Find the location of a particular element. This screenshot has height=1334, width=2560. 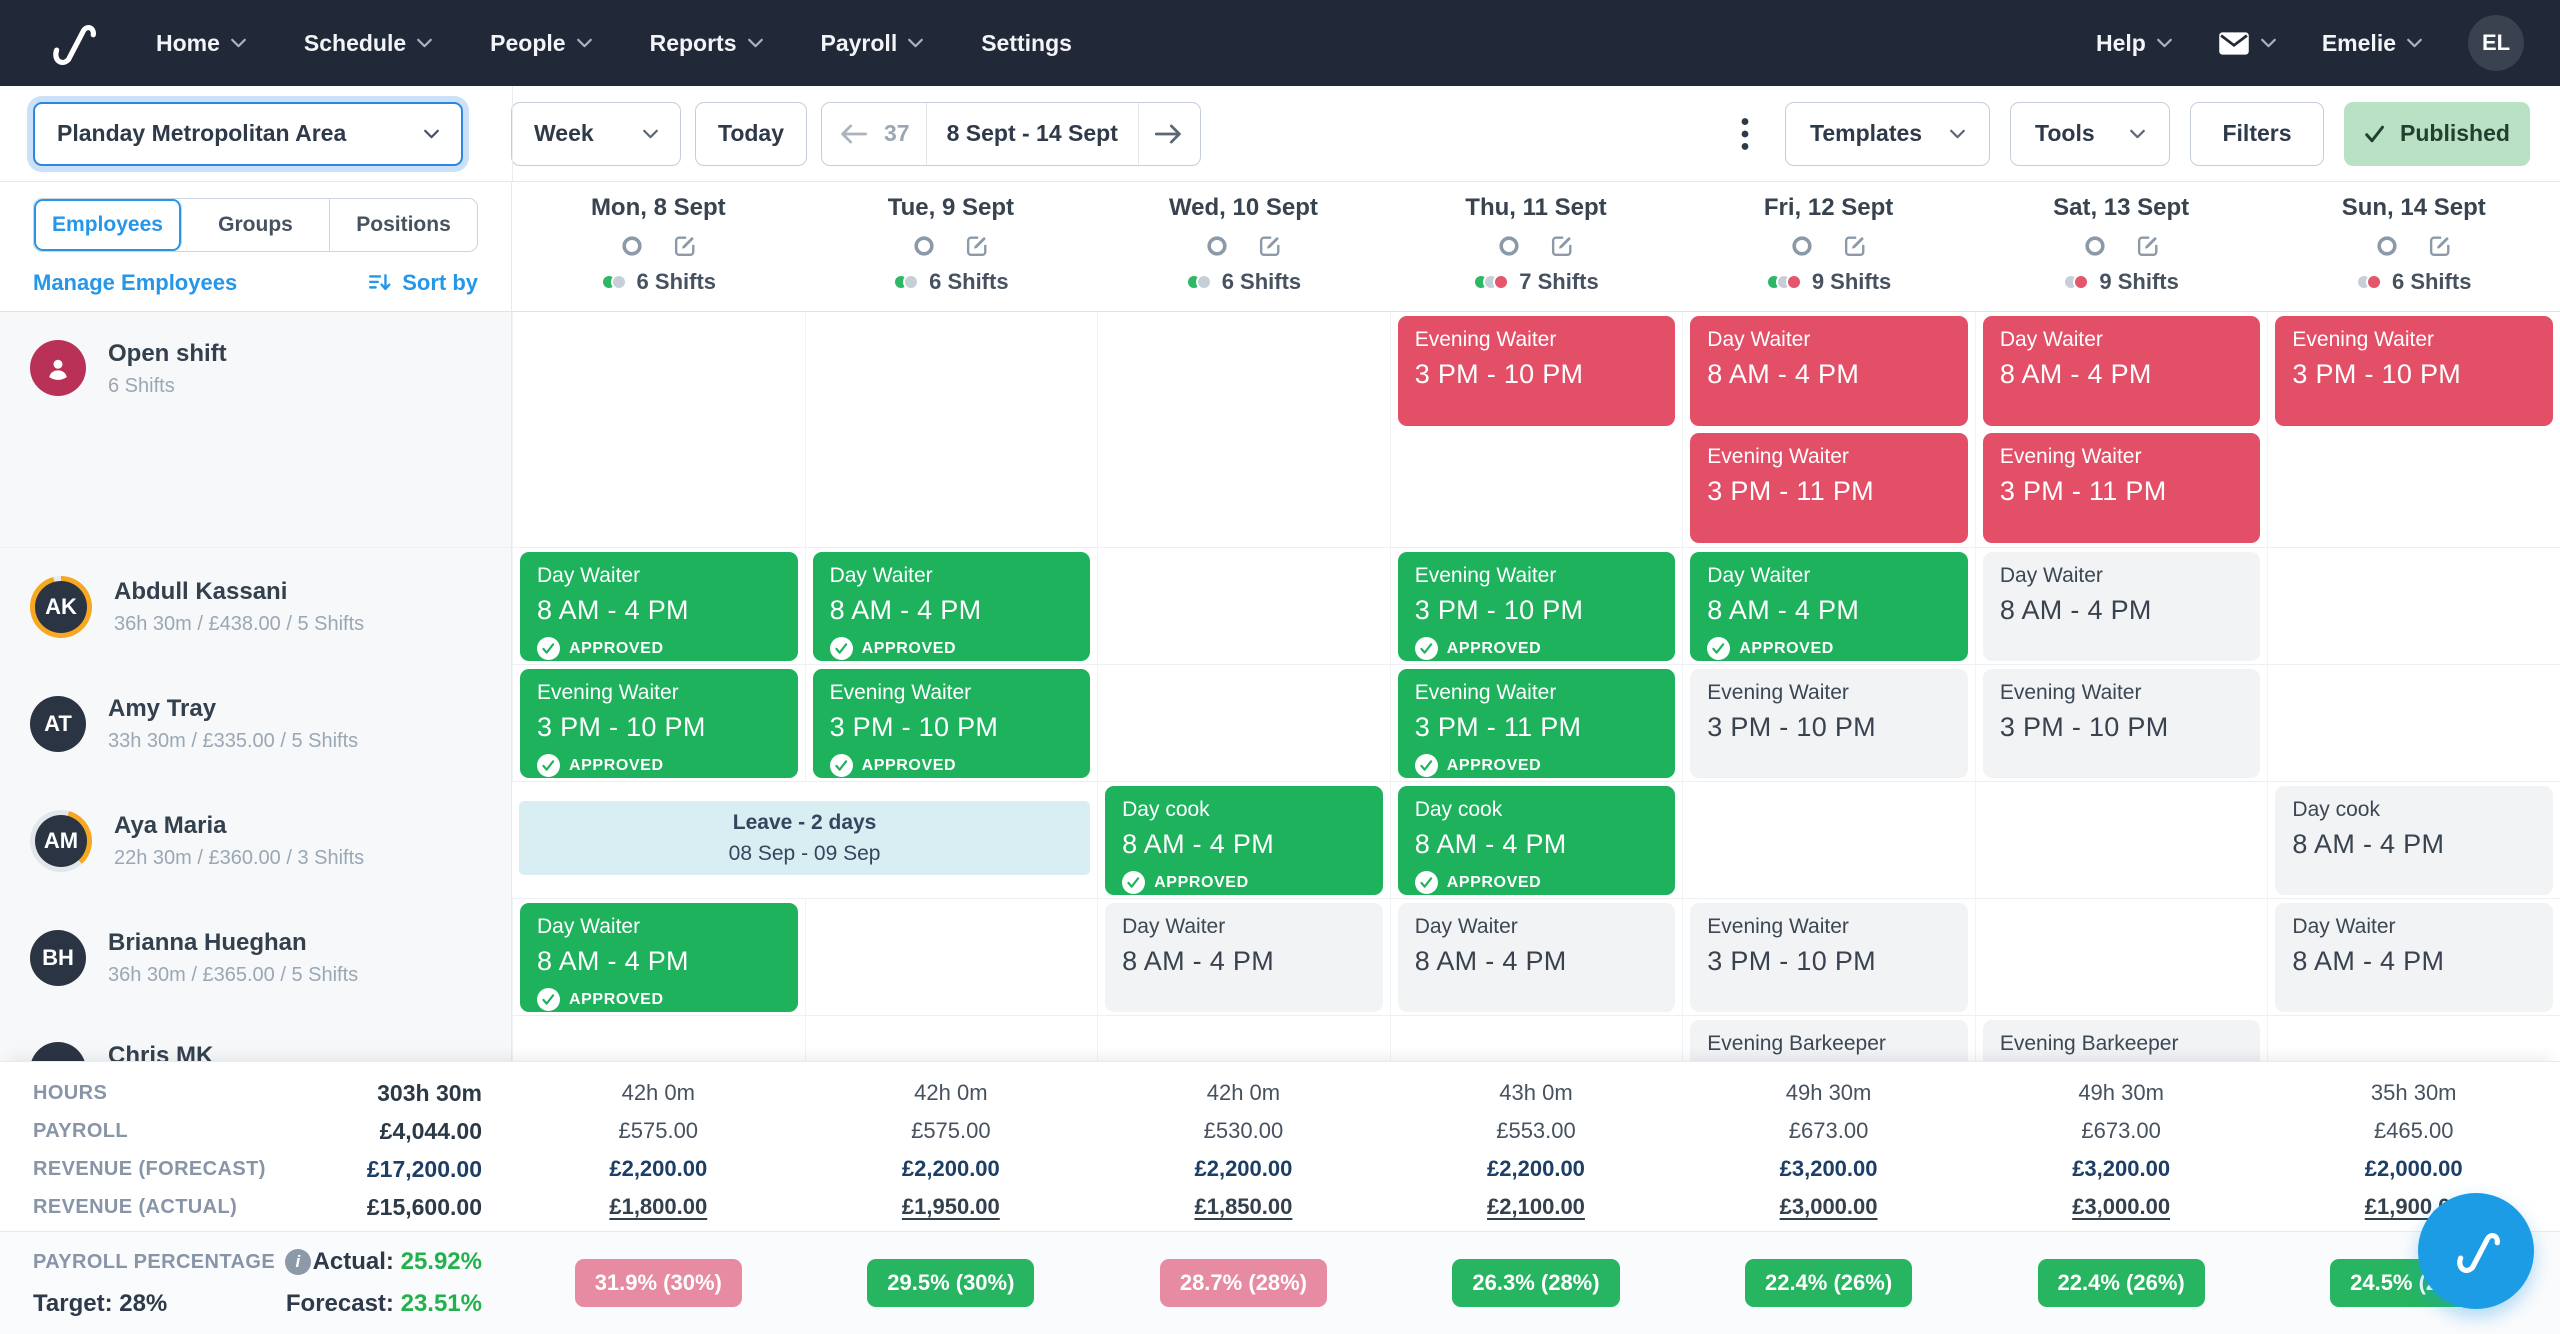

actual-revenue-link: £2,100.00 is located at coordinates (1536, 1206).